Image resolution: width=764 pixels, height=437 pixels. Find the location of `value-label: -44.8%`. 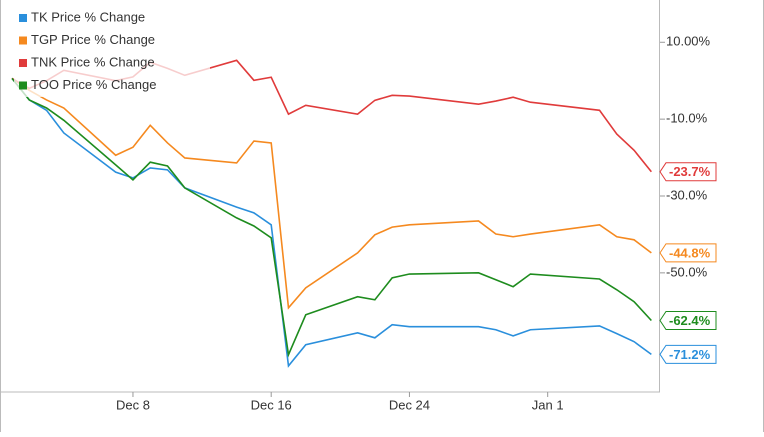

value-label: -44.8% is located at coordinates (690, 252).